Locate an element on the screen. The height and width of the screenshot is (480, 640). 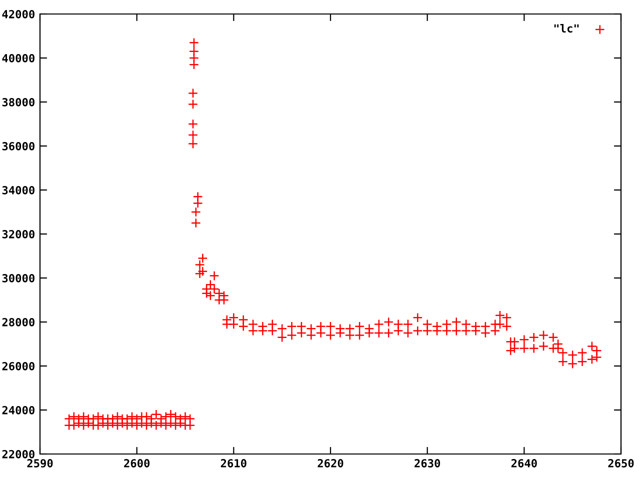
y-tick-label: 24000 is located at coordinates (18, 410).